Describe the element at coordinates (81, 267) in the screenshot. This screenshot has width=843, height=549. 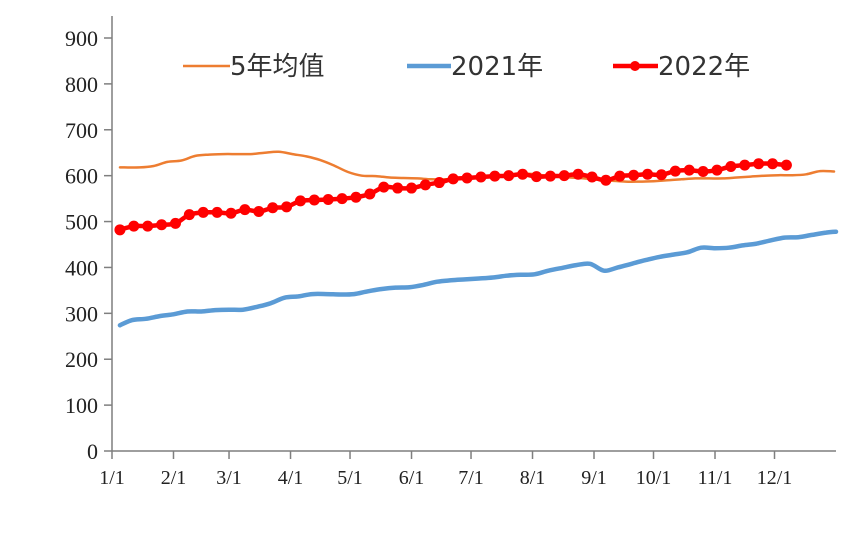
I see `y-tick-label: 400` at that location.